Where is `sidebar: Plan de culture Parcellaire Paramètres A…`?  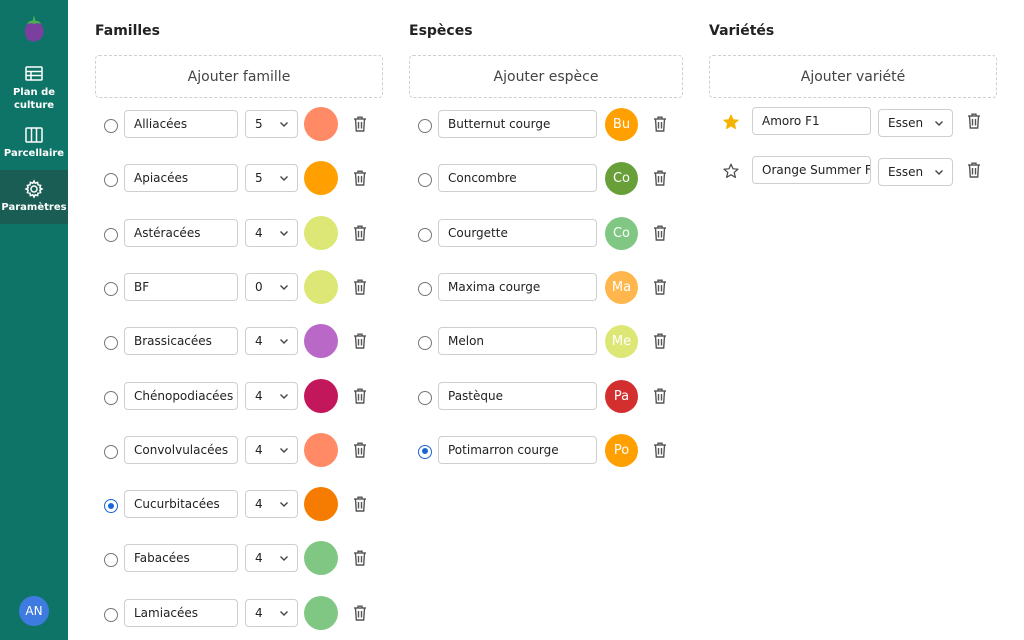
sidebar: Plan de culture Parcellaire Paramètres A… is located at coordinates (34, 320).